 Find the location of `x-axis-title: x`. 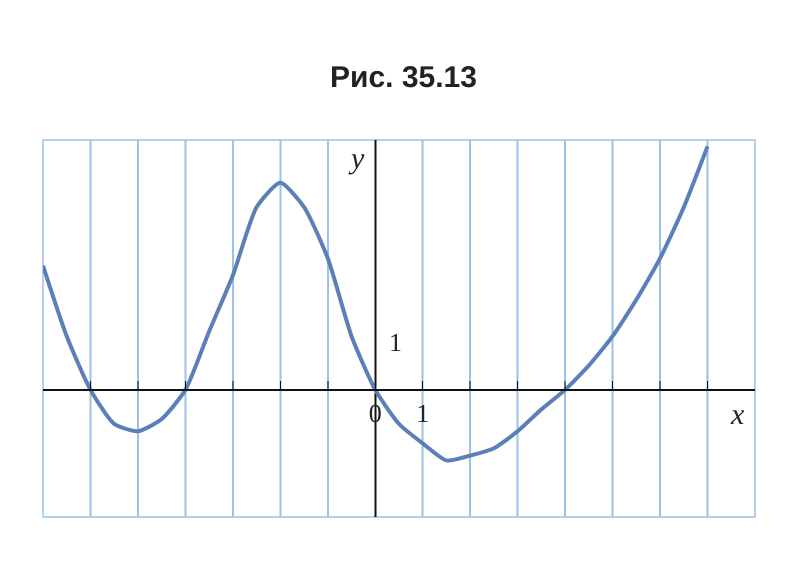

x-axis-title: x is located at coordinates (737, 414).